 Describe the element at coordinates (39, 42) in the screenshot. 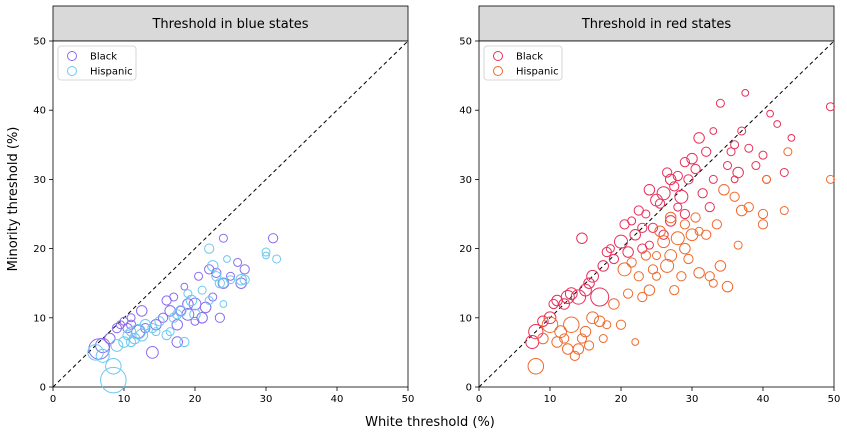

I see `y-tick-label: 50` at that location.